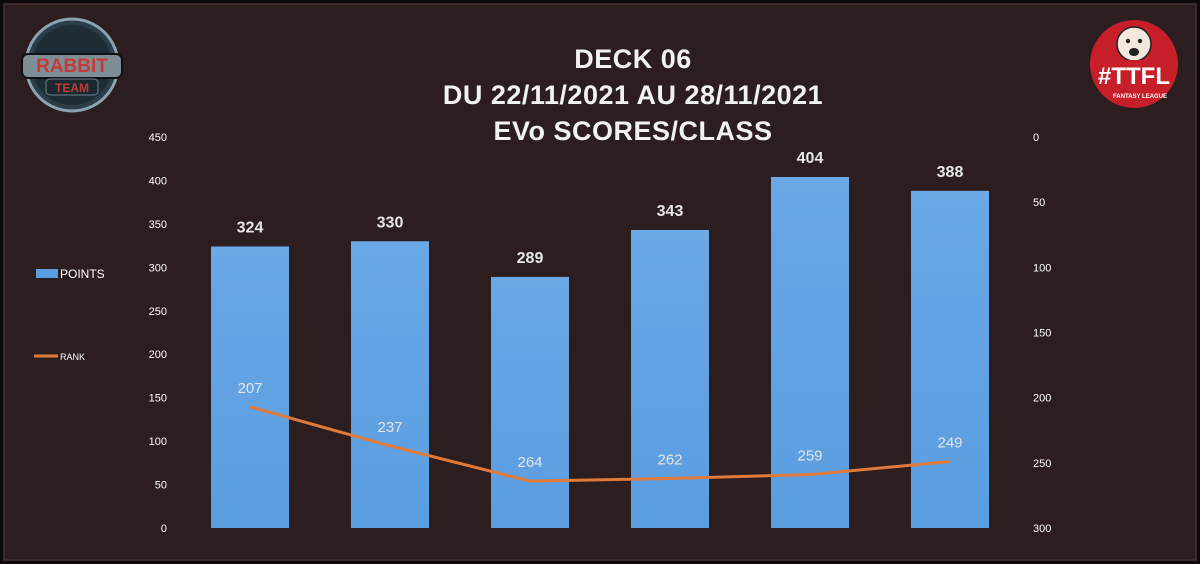  I want to click on y-left-tick-5: 250, so click(158, 312).